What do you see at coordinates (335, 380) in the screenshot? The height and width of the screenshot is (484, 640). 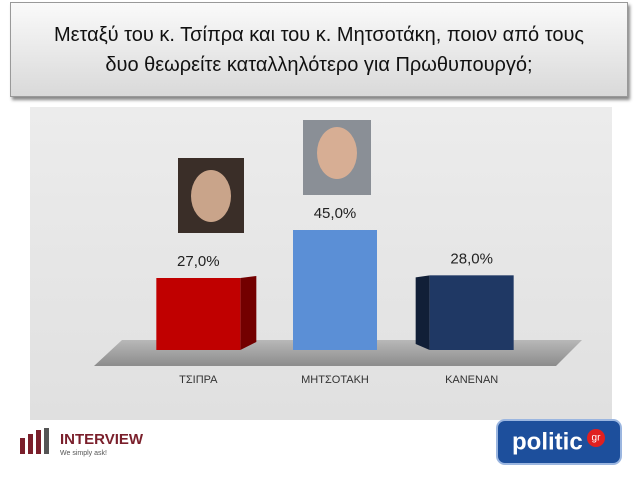 I see `x-tick-label: ΜΗΤΣΟΤΑΚΗ` at bounding box center [335, 380].